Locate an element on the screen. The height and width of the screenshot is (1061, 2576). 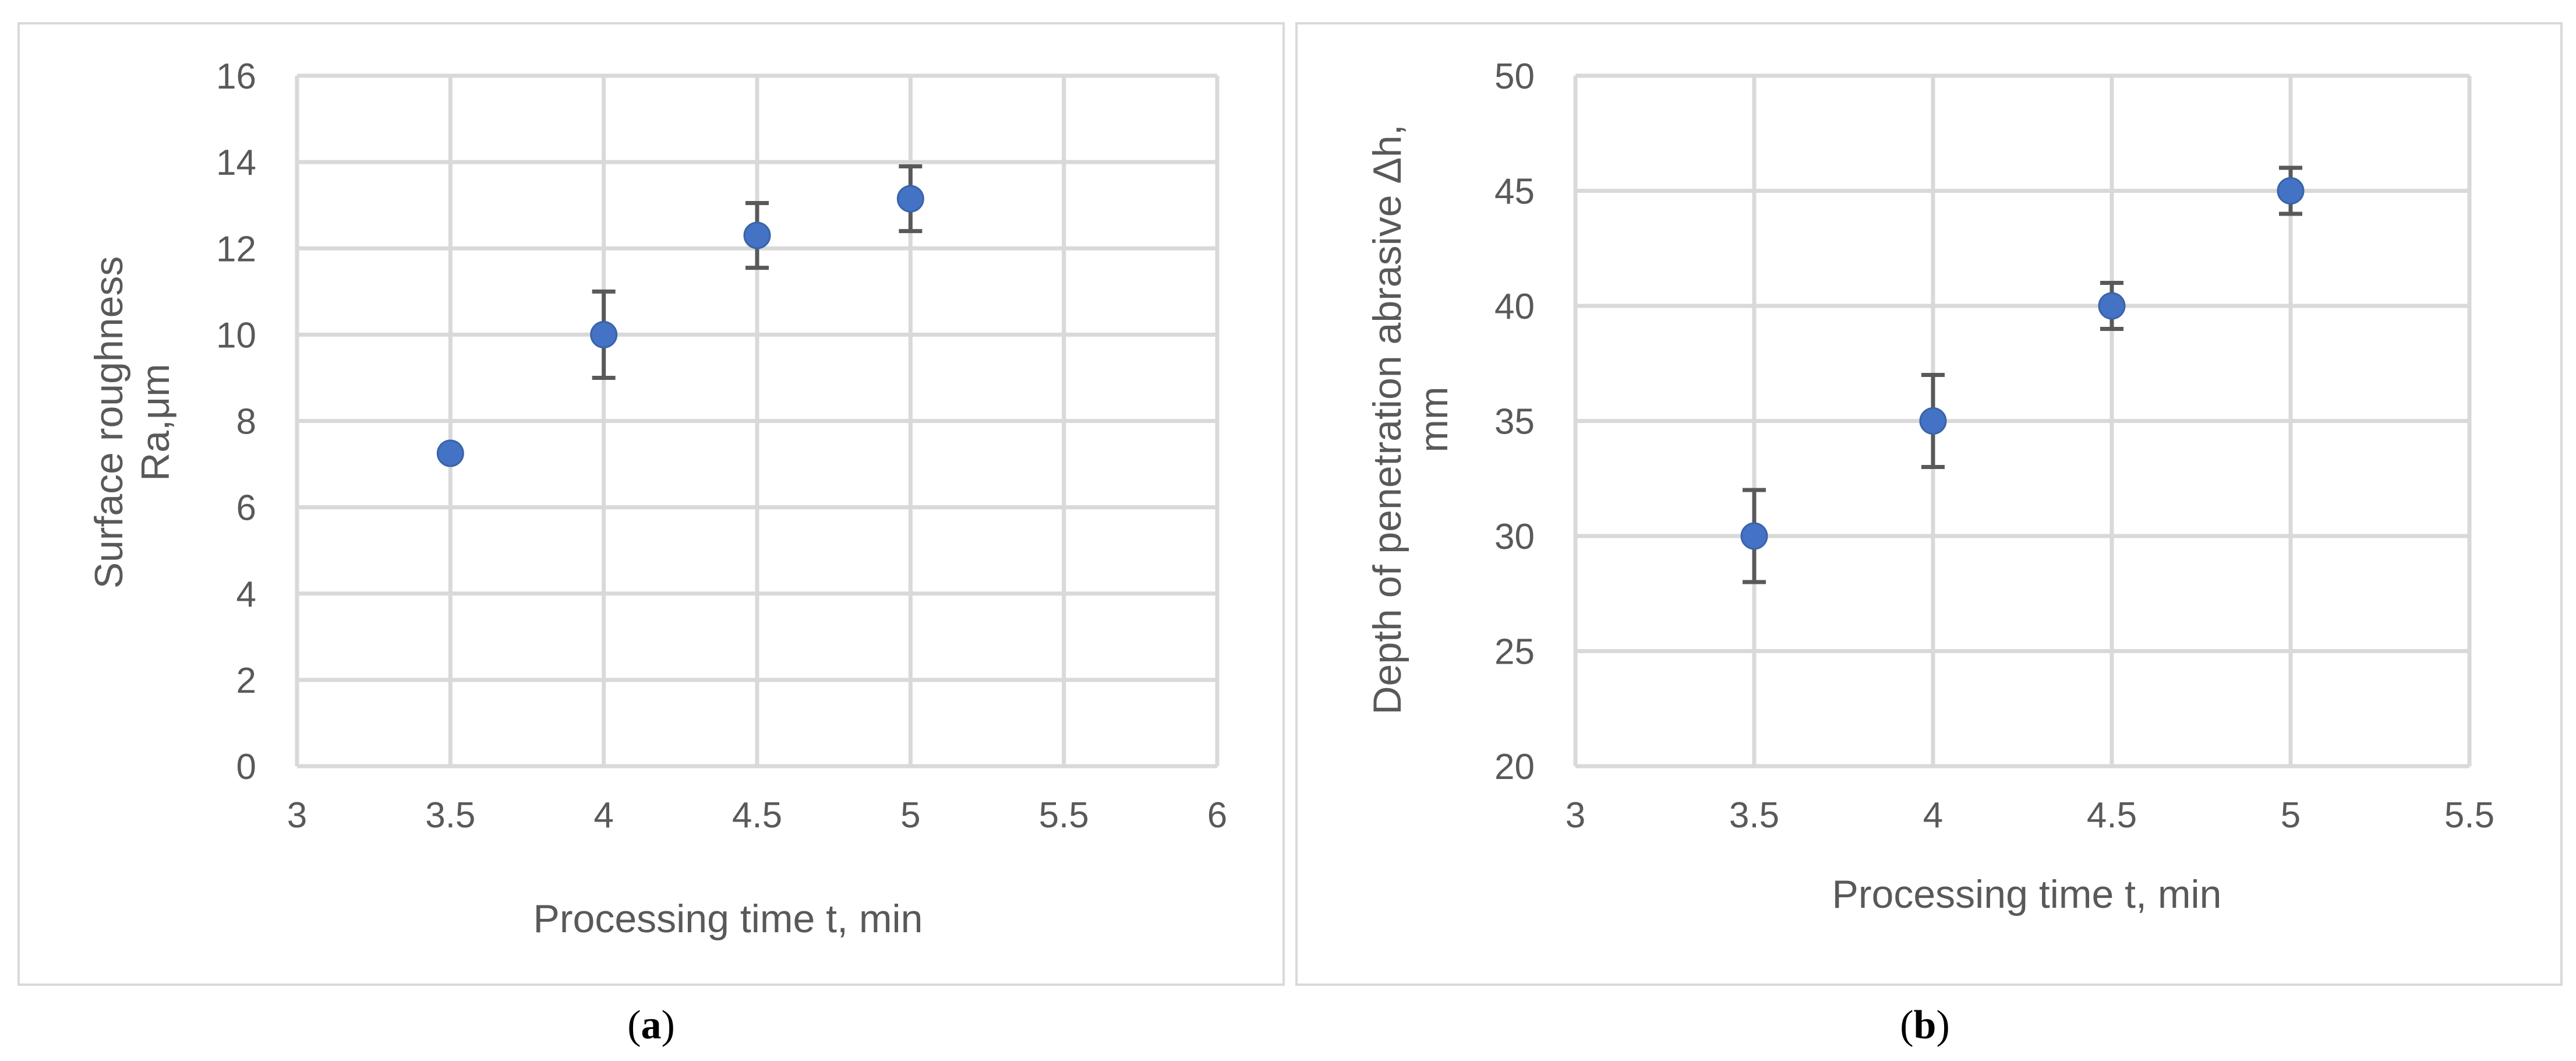
y-tick-label: 8 is located at coordinates (246, 422).